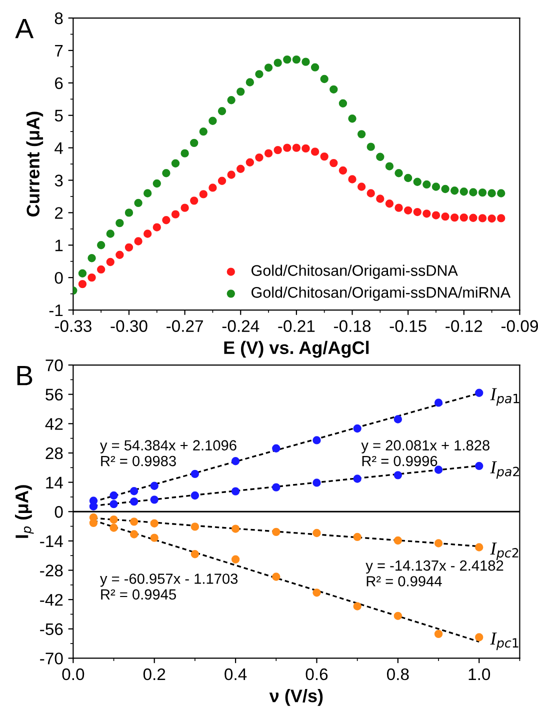 The image size is (538, 707). What do you see at coordinates (51, 600) in the screenshot?
I see `y-tick-label: -42` at bounding box center [51, 600].